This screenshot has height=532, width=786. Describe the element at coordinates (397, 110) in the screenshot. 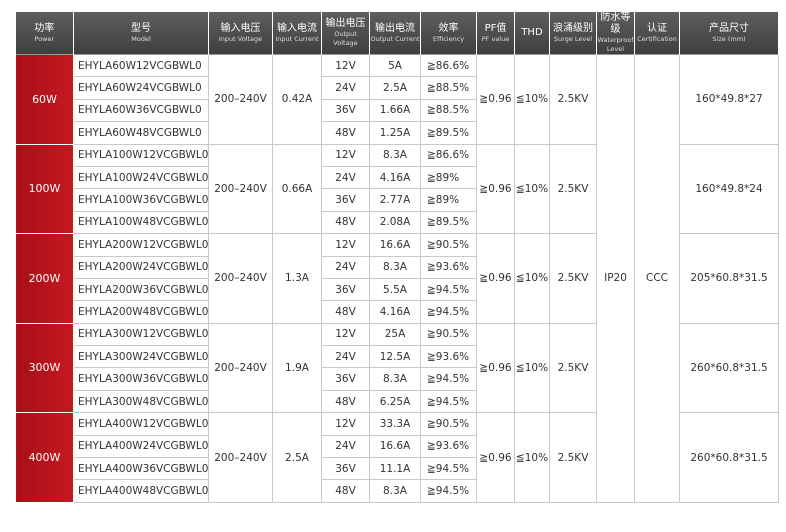

I see `table-row: EHYLA60W36VCGBWL0 36V 1.66A ≧88.5%` at that location.